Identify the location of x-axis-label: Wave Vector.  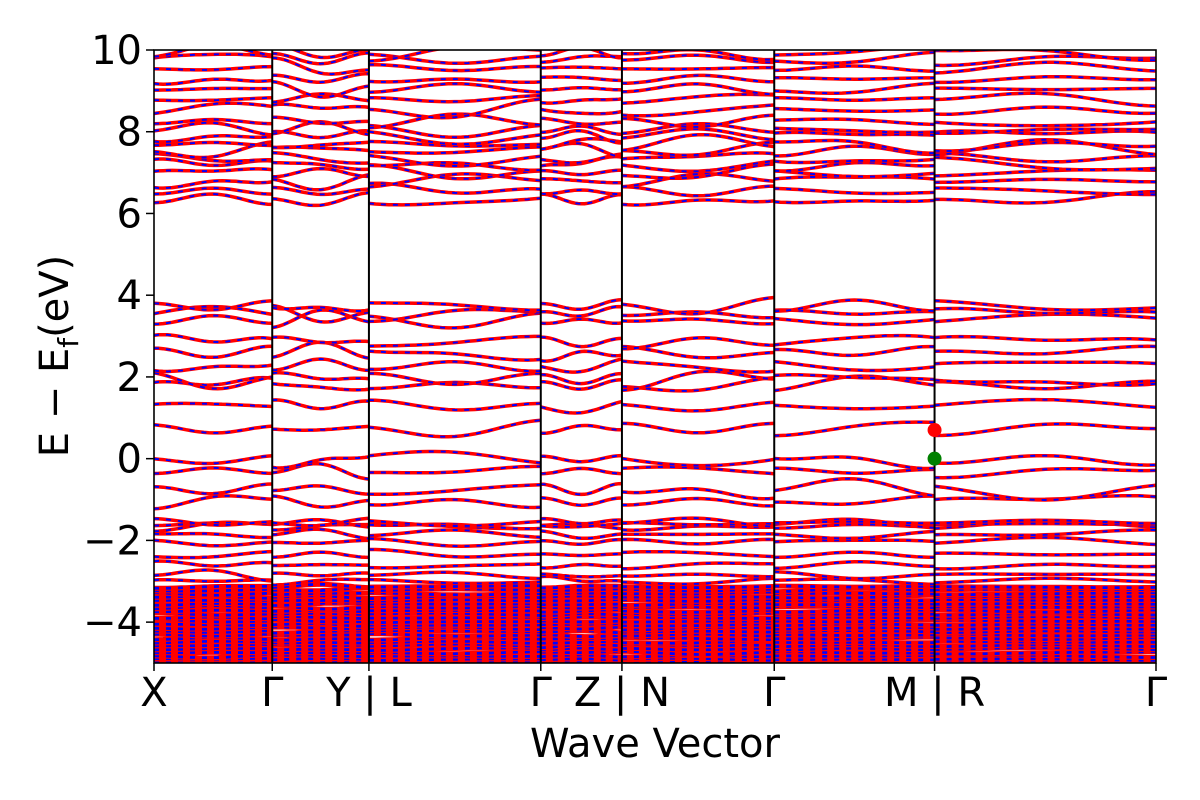
(655, 744).